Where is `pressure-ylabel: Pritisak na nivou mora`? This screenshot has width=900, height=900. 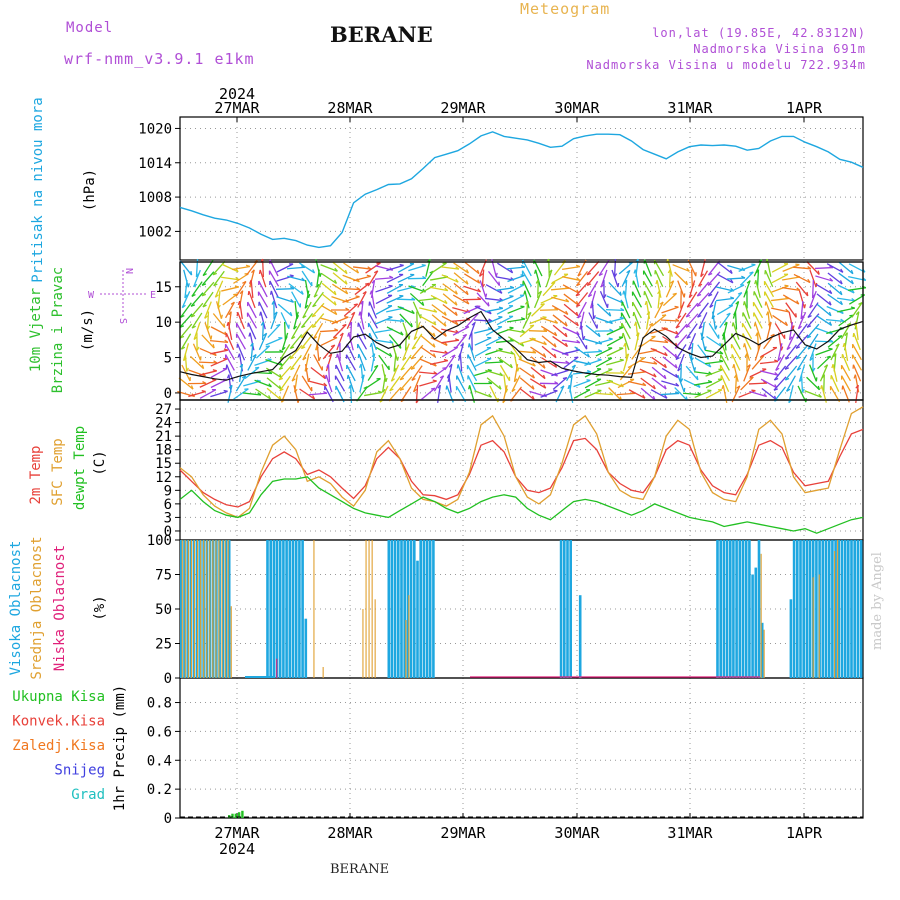 pressure-ylabel: Pritisak na nivou mora is located at coordinates (38, 189).